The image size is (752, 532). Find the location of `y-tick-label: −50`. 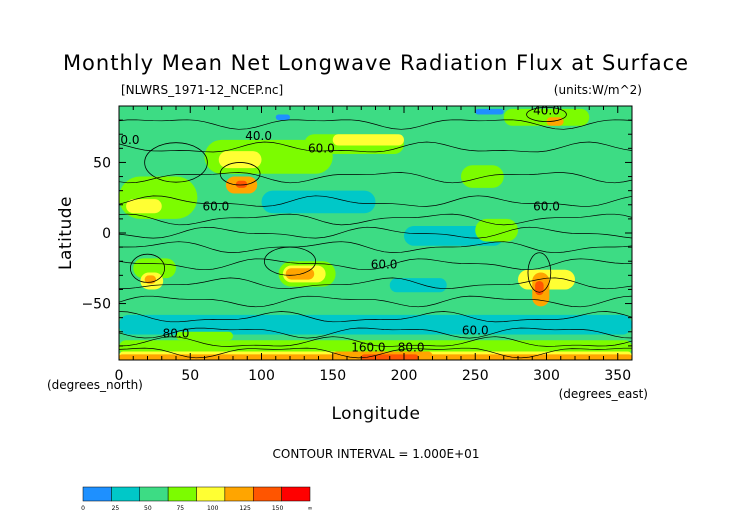

y-tick-label: −50 is located at coordinates (96, 305).